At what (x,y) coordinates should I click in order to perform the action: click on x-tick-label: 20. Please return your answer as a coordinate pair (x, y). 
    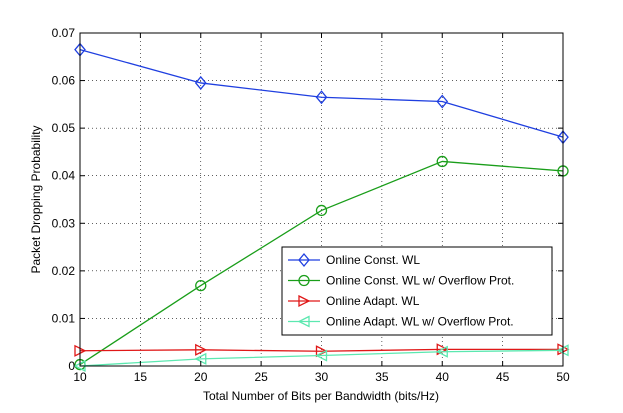
    Looking at the image, I should click on (201, 377).